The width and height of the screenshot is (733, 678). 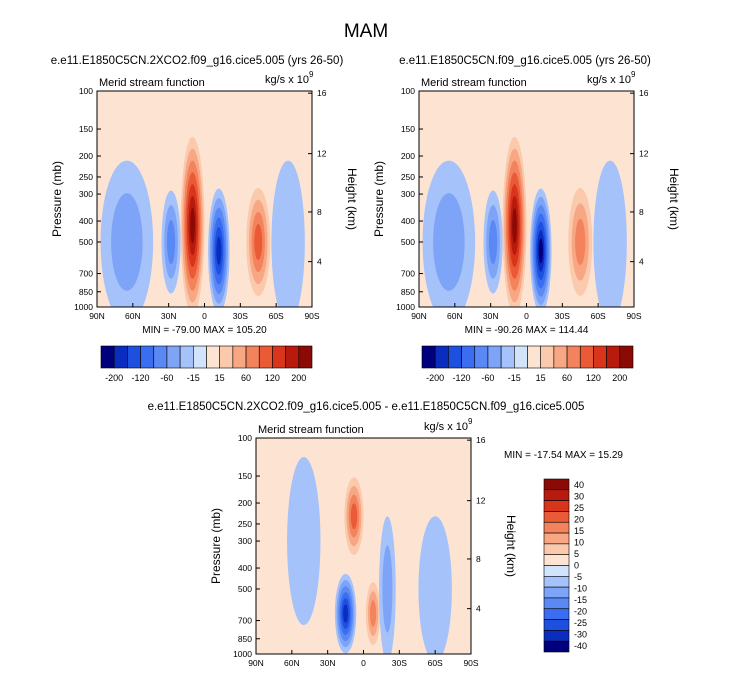 I want to click on panel-3-colorbar-label-11: -20, so click(x=580, y=612).